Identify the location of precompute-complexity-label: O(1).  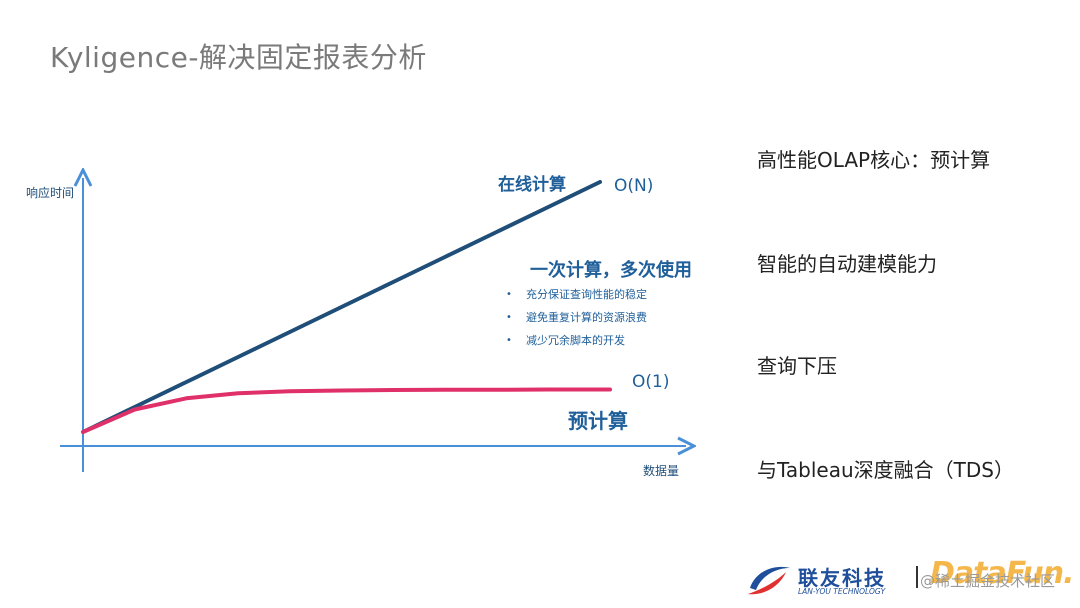
(651, 382).